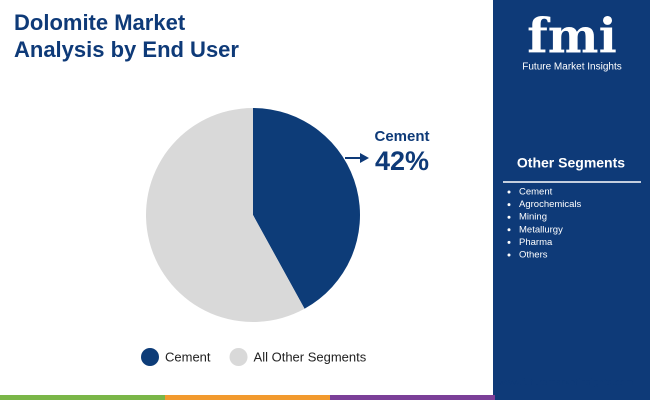 The width and height of the screenshot is (650, 400). Describe the element at coordinates (533, 217) in the screenshot. I see `segment-item: Mining` at that location.